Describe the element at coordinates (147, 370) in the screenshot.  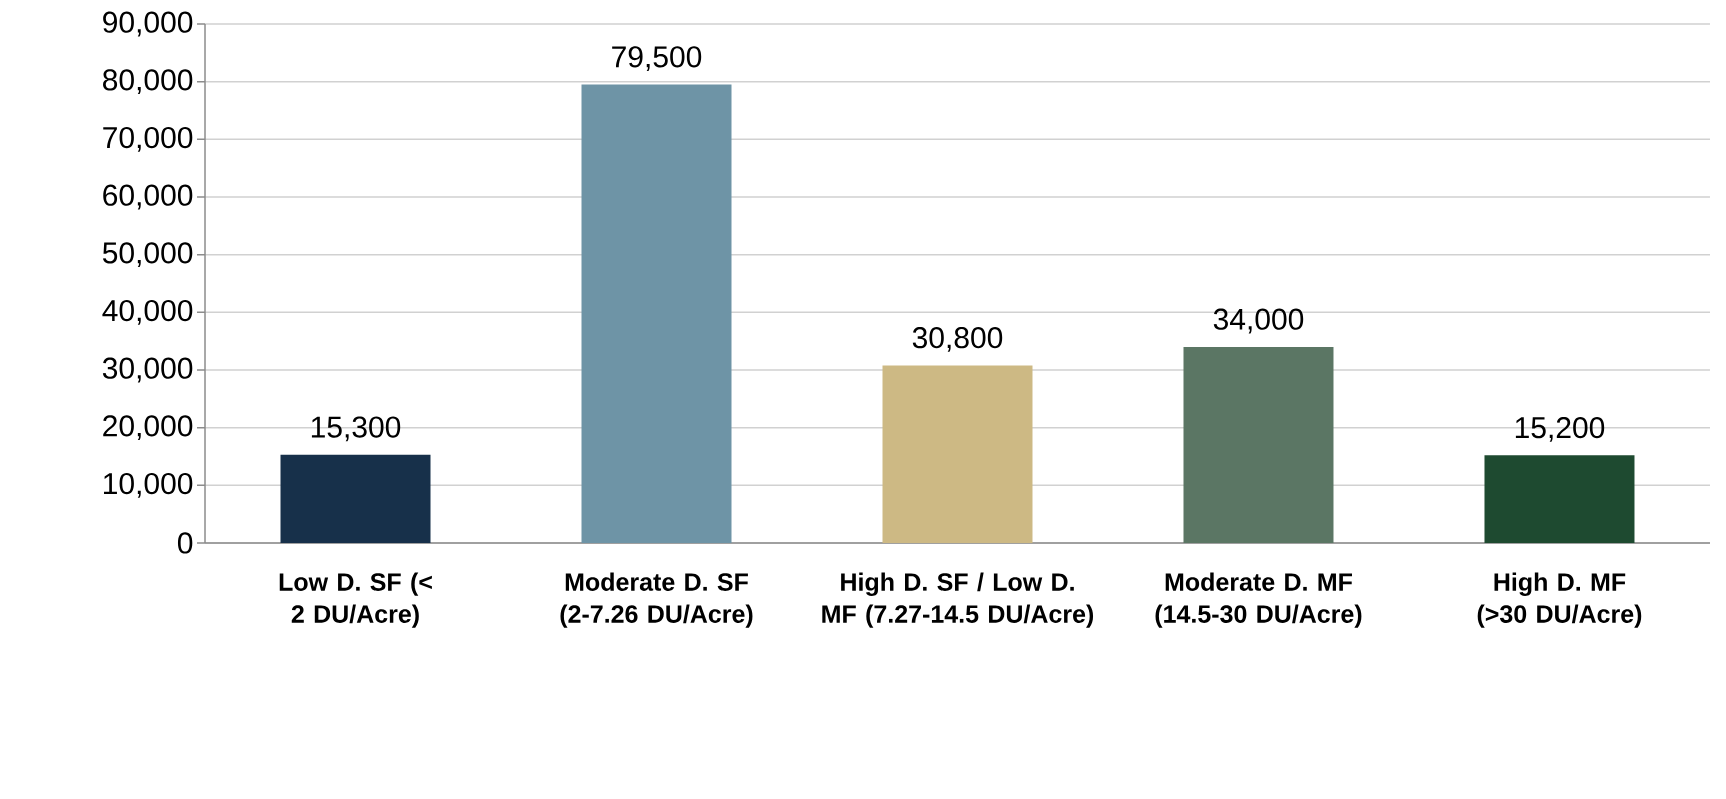
I see `y-tick-label: 30,000` at that location.